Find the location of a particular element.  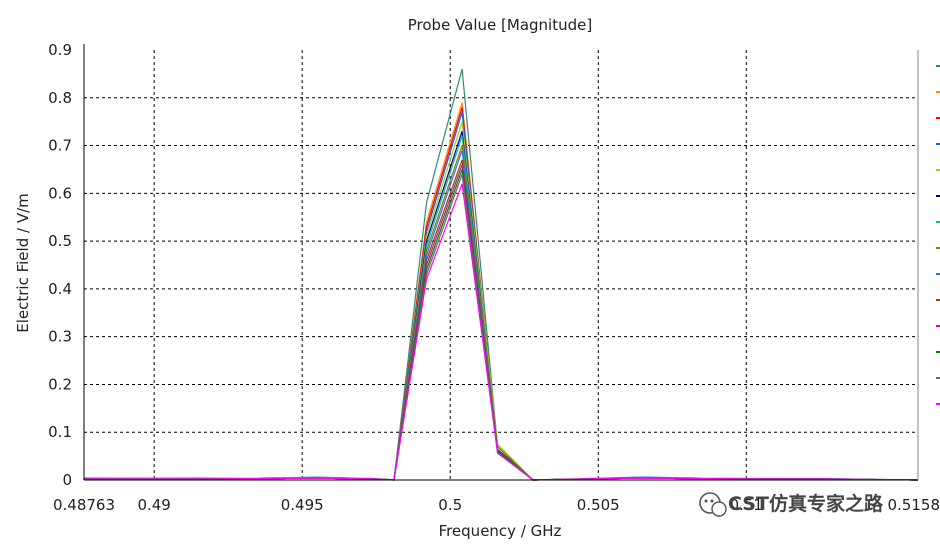

y-tick-label: 0.4 is located at coordinates (60, 289).